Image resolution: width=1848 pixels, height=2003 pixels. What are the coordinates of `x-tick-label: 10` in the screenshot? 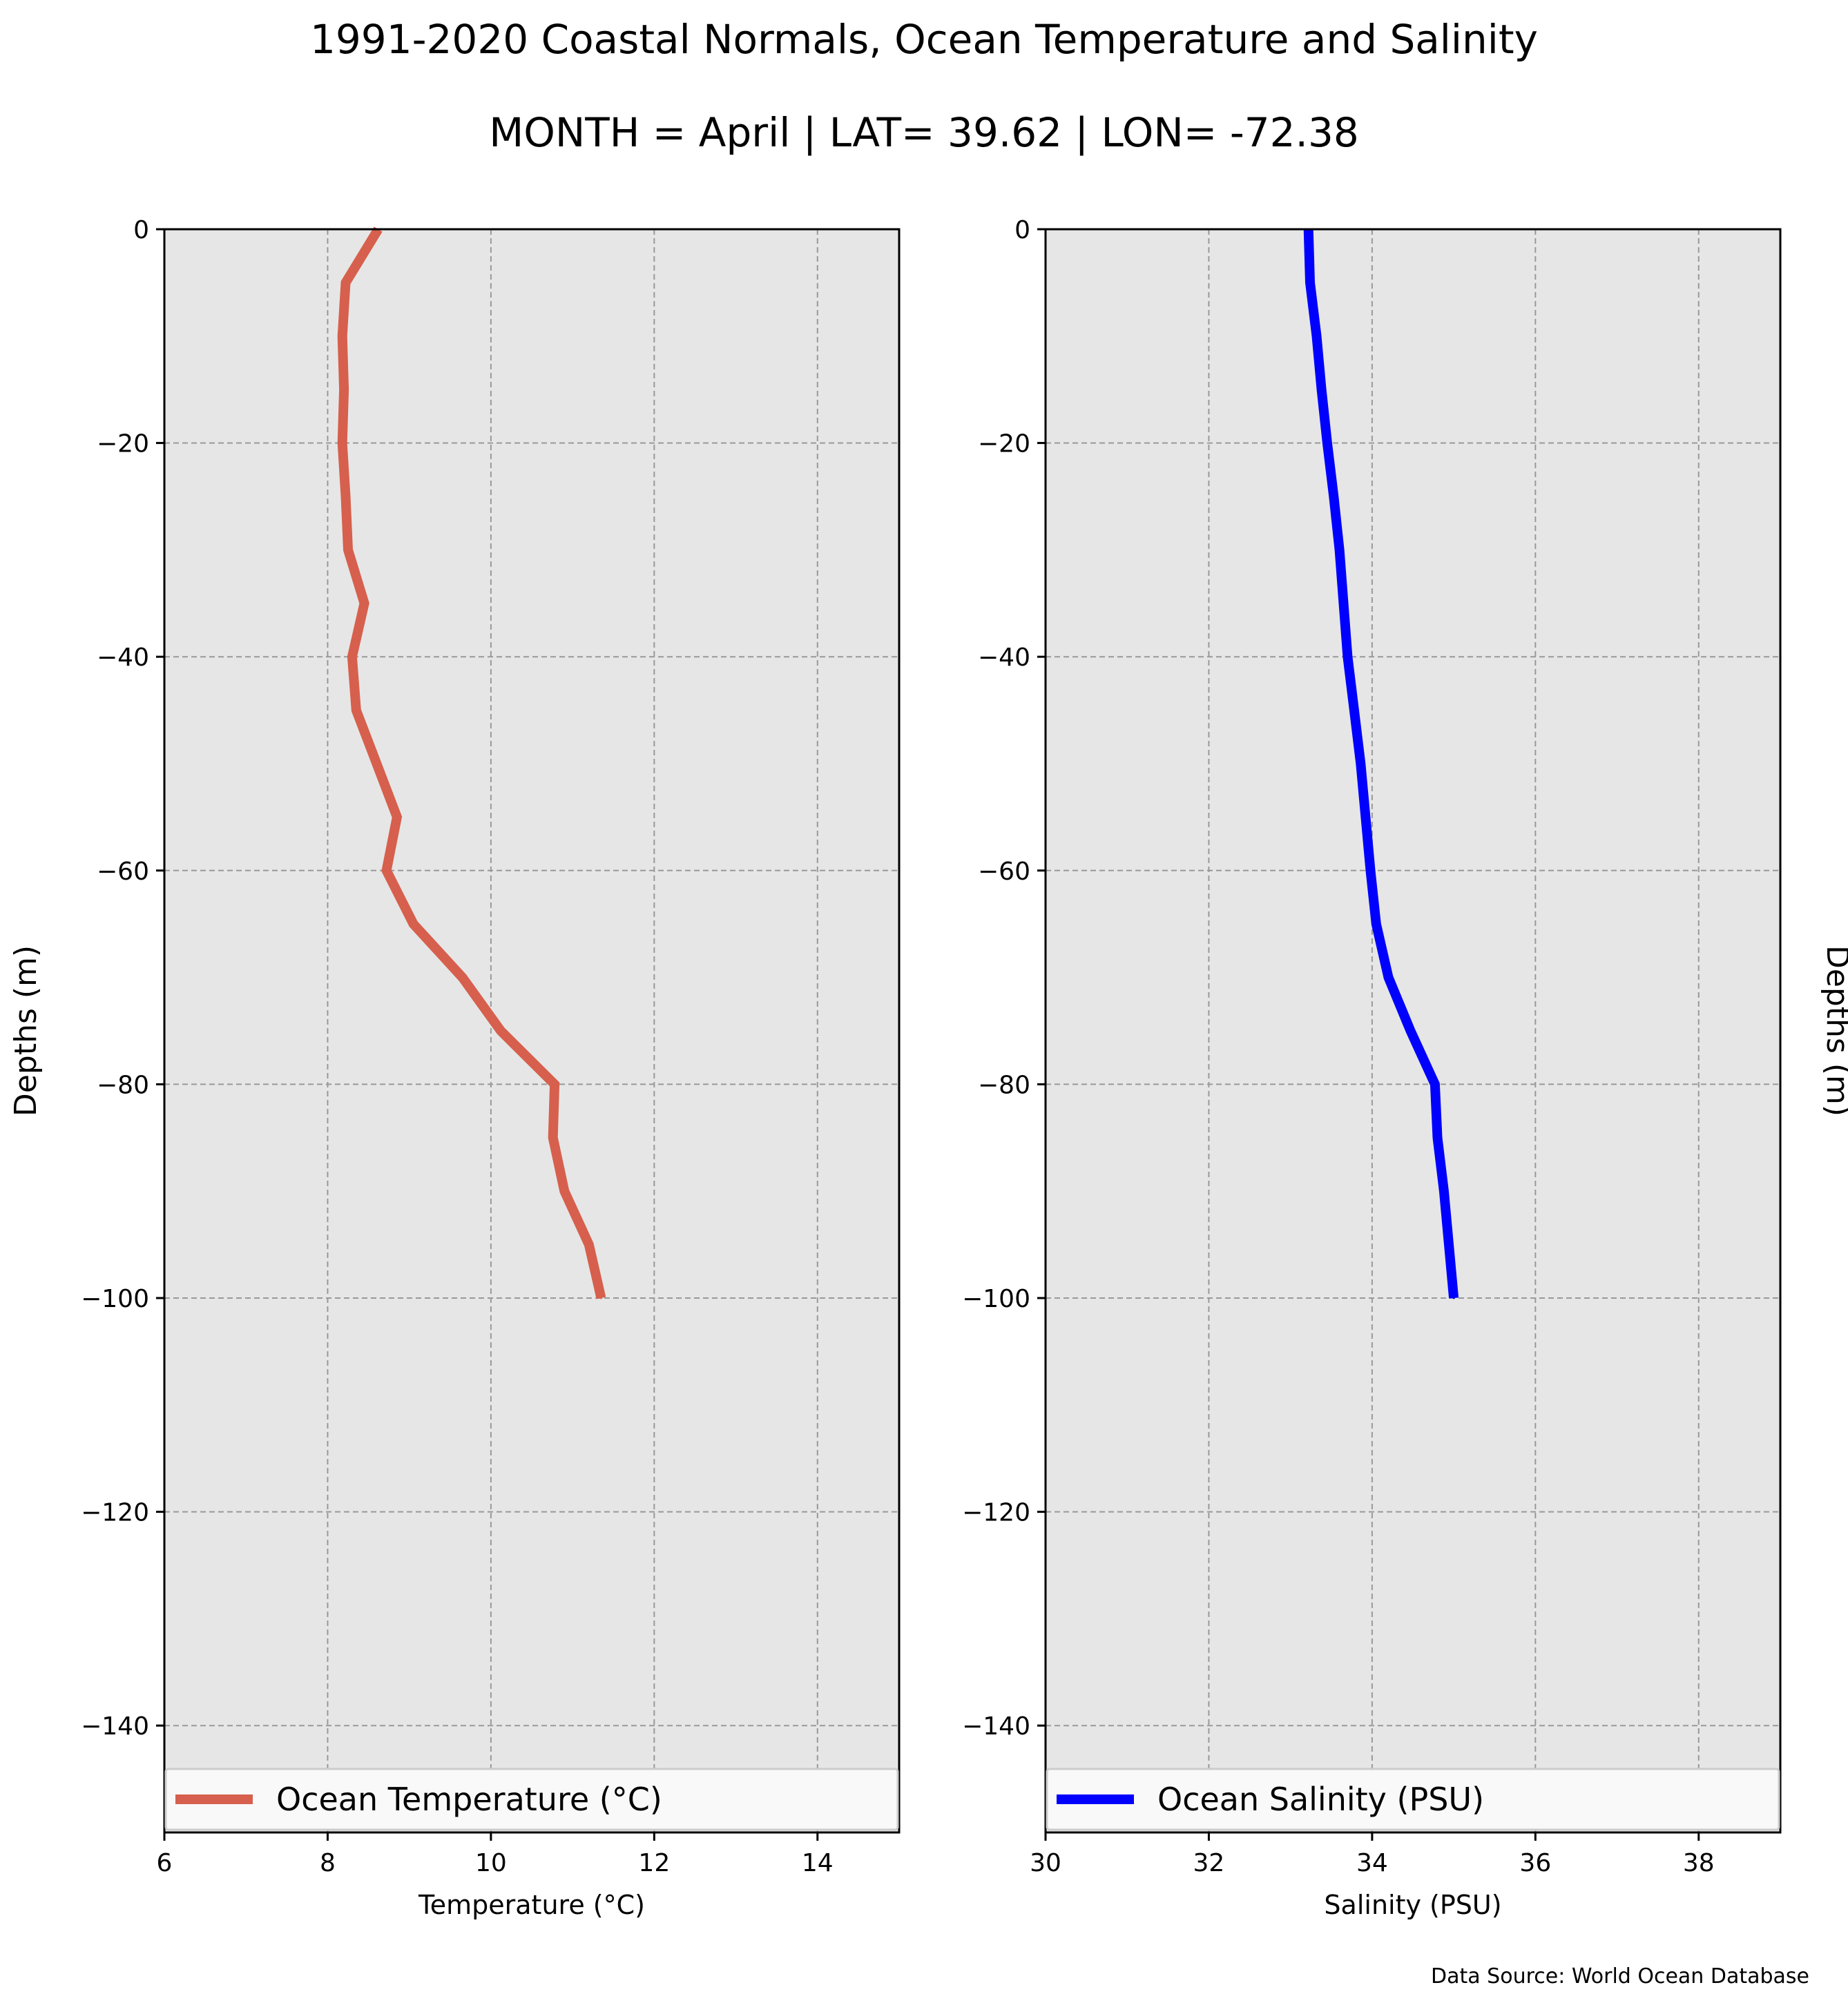 It's located at (491, 1863).